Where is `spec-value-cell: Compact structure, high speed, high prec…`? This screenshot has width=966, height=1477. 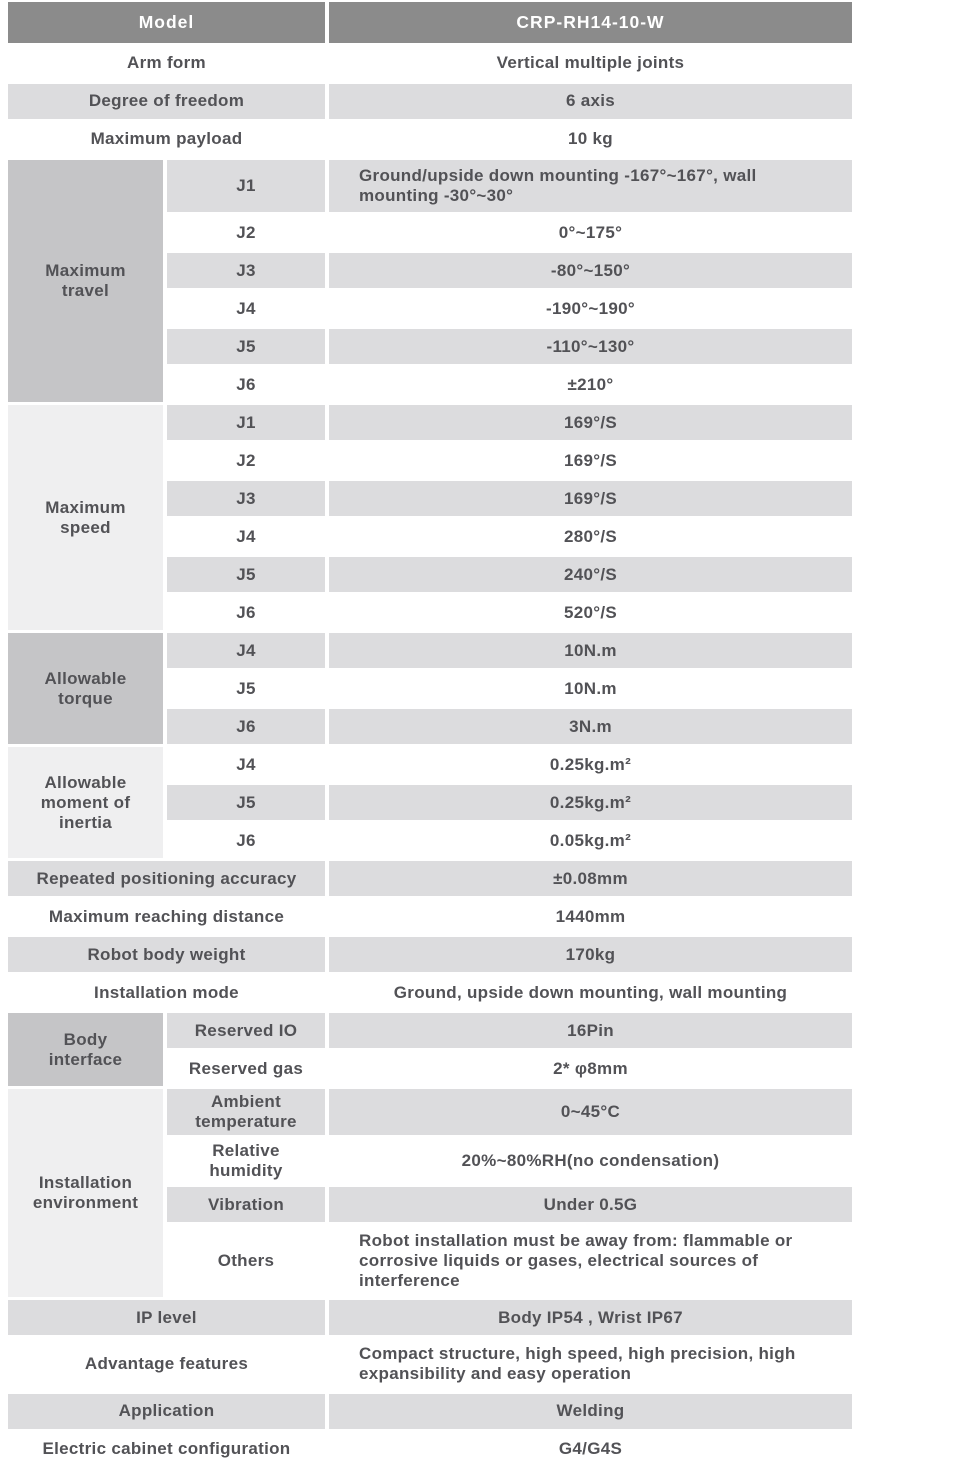
spec-value-cell: Compact structure, high speed, high prec… is located at coordinates (577, 1364).